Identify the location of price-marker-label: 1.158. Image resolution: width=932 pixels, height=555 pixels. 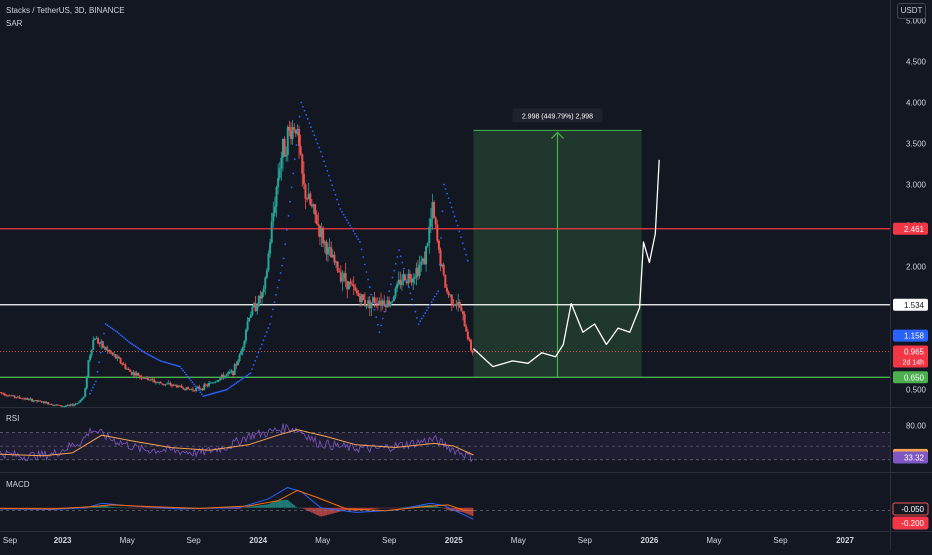
(914, 336).